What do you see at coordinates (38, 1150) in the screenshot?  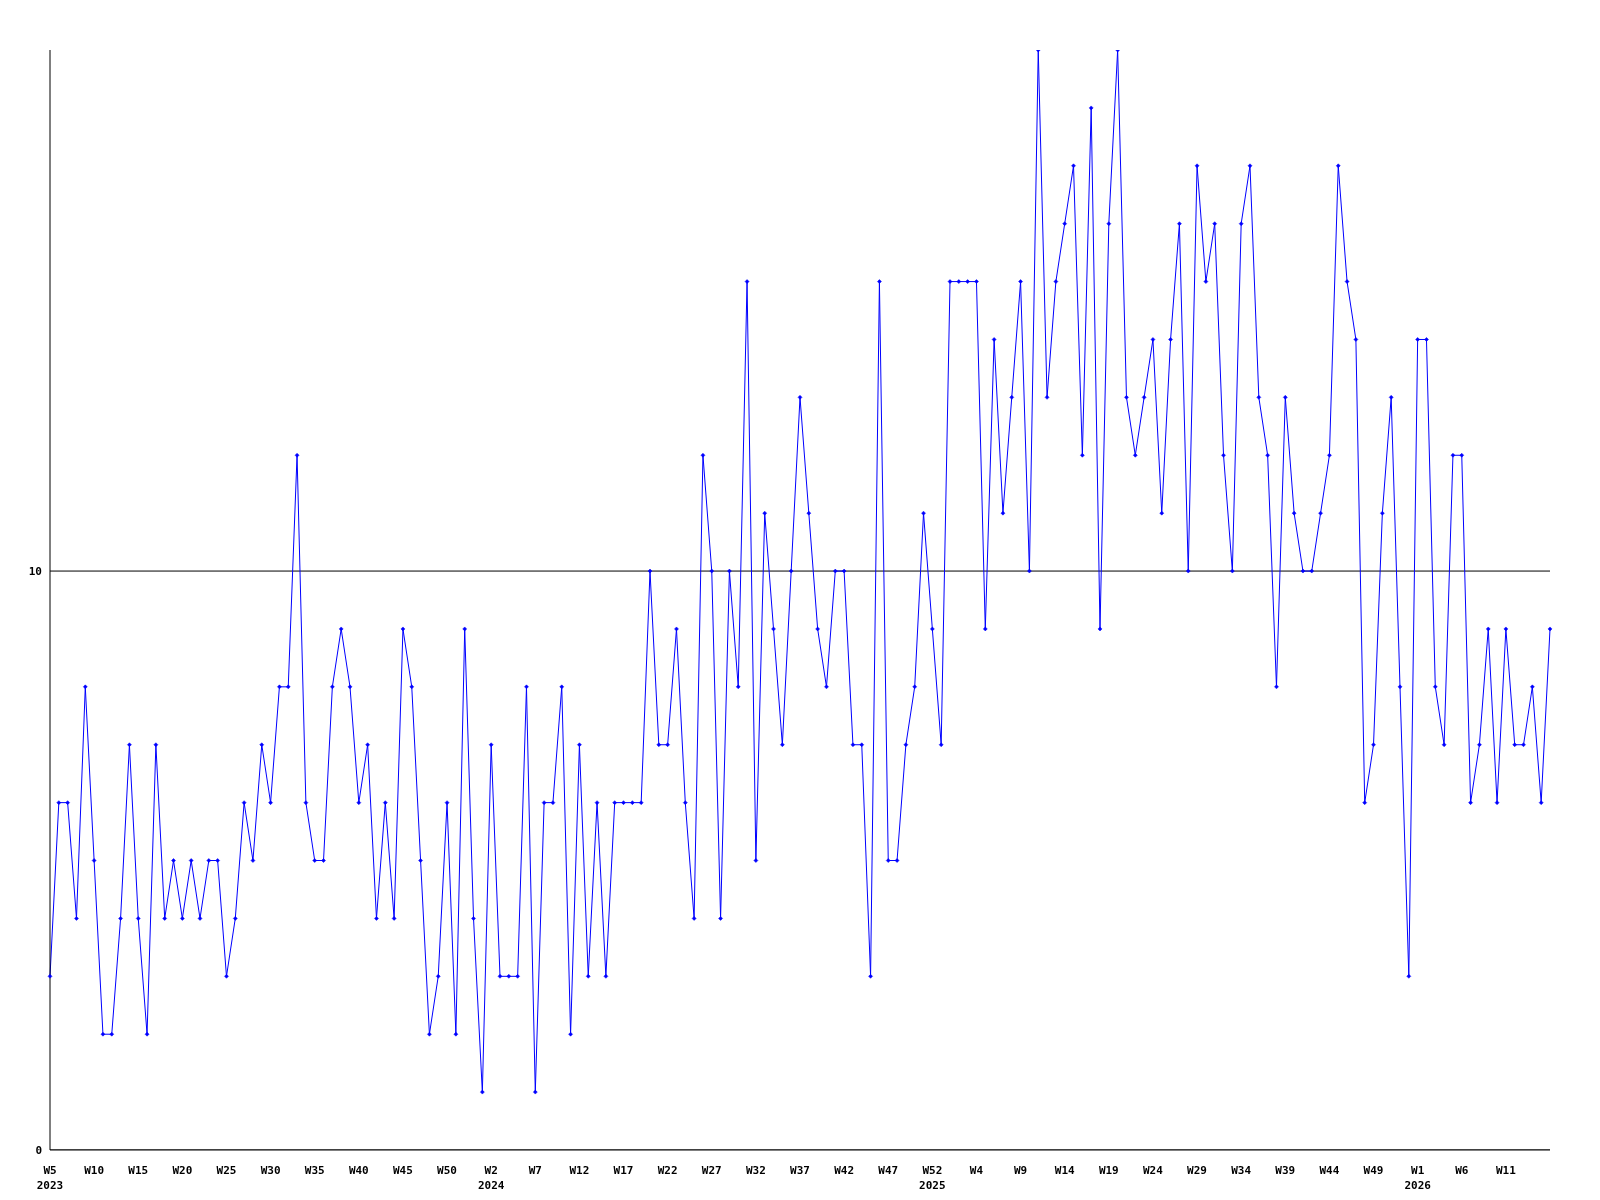 I see `y-tick-label: 0` at bounding box center [38, 1150].